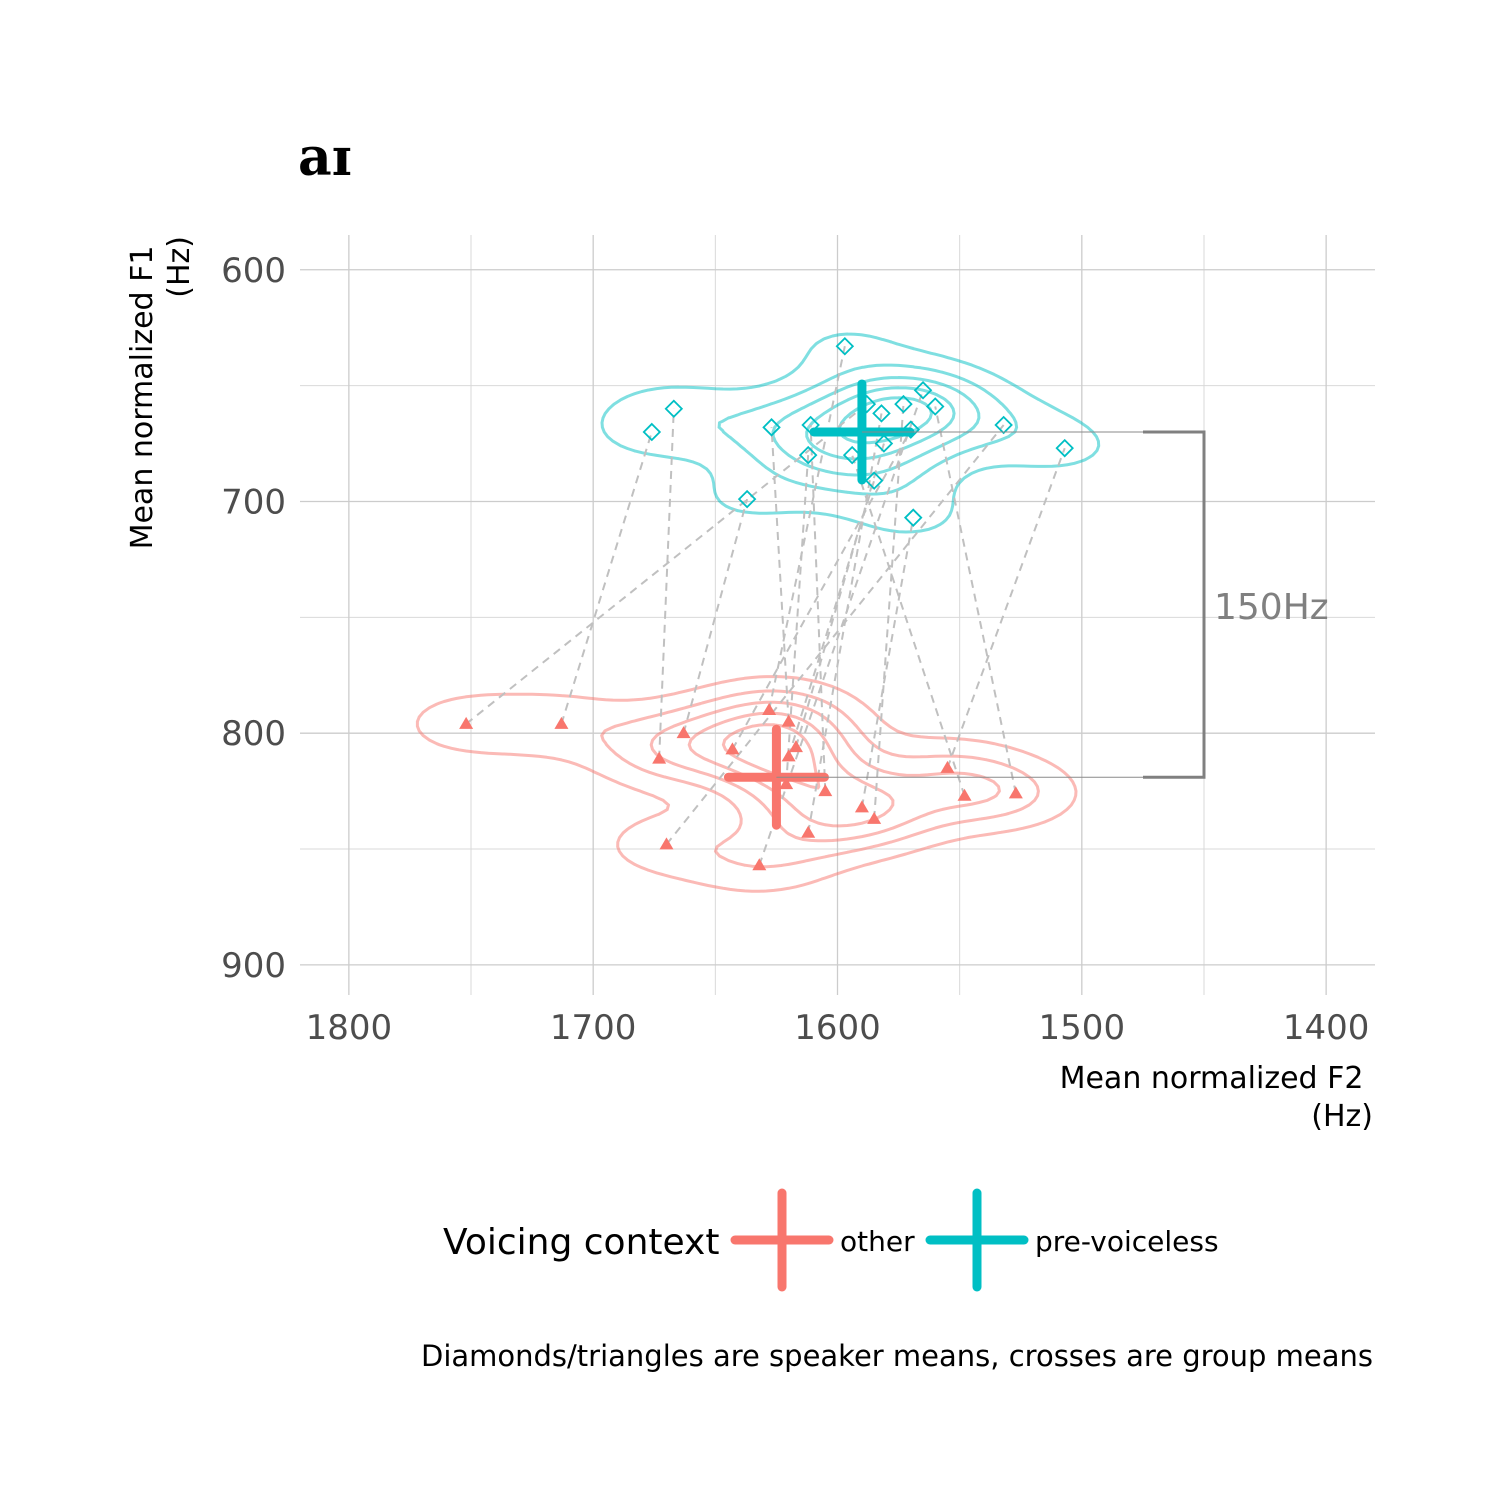 The height and width of the screenshot is (1500, 1500). Describe the element at coordinates (1174, 604) in the screenshot. I see `bracket-line` at that location.